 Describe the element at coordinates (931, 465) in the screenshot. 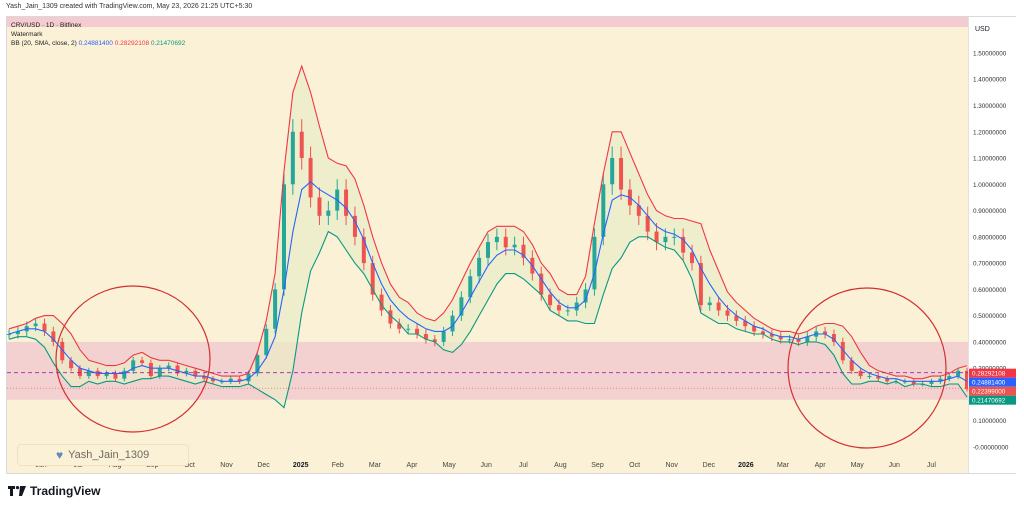

I see `x-tick-label: Jul` at that location.